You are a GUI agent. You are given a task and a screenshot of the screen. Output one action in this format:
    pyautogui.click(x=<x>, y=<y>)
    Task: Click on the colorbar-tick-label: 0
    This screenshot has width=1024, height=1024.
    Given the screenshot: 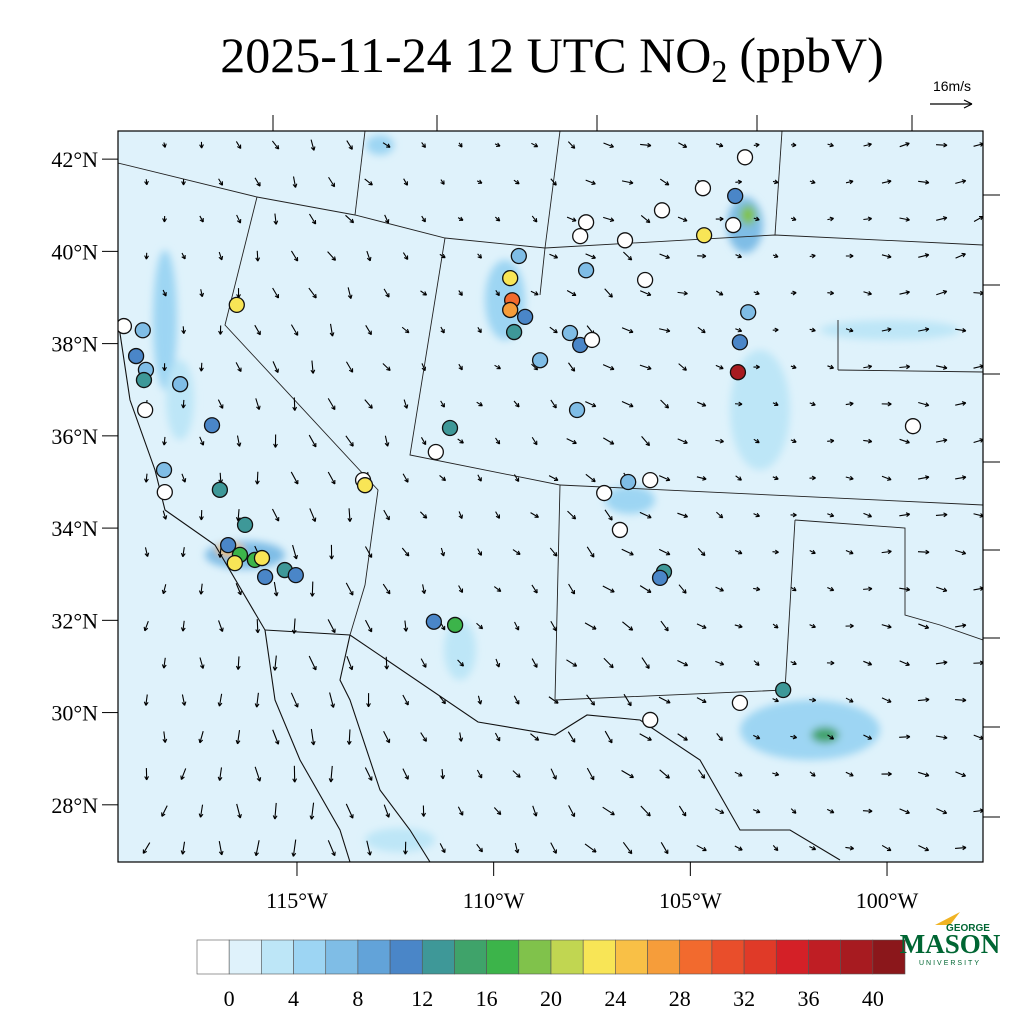 What is the action you would take?
    pyautogui.click(x=229, y=998)
    